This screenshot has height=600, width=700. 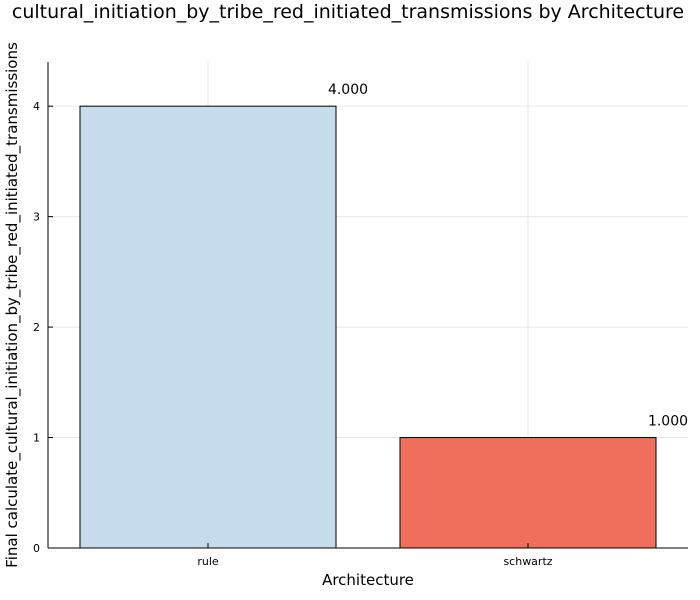 What do you see at coordinates (208, 561) in the screenshot?
I see `x-tick-label: rule` at bounding box center [208, 561].